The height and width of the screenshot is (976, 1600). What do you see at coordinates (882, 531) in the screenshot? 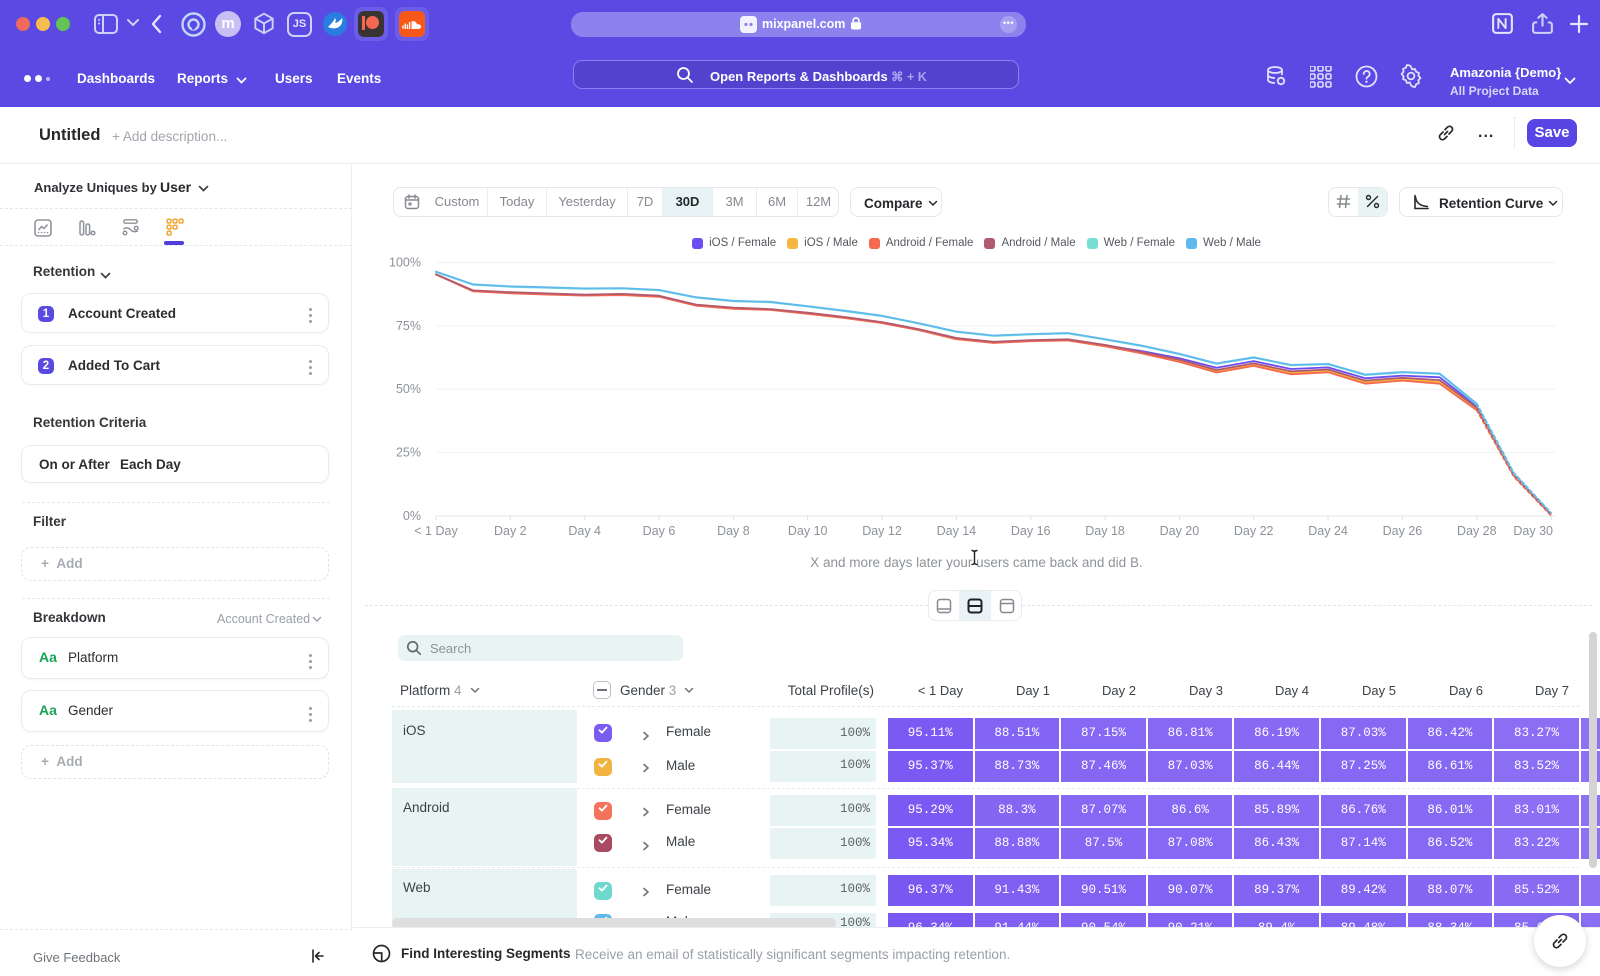
I see `svg-text: Day 12` at bounding box center [882, 531].